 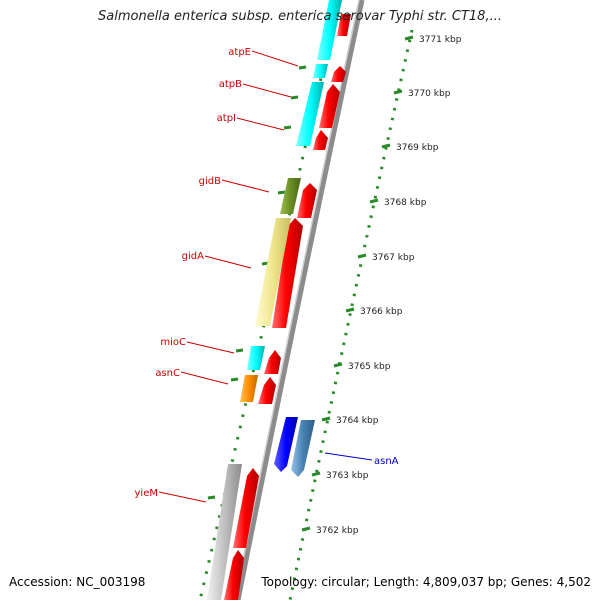 I want to click on accession-text: Accession: NC_003198, so click(x=77, y=582).